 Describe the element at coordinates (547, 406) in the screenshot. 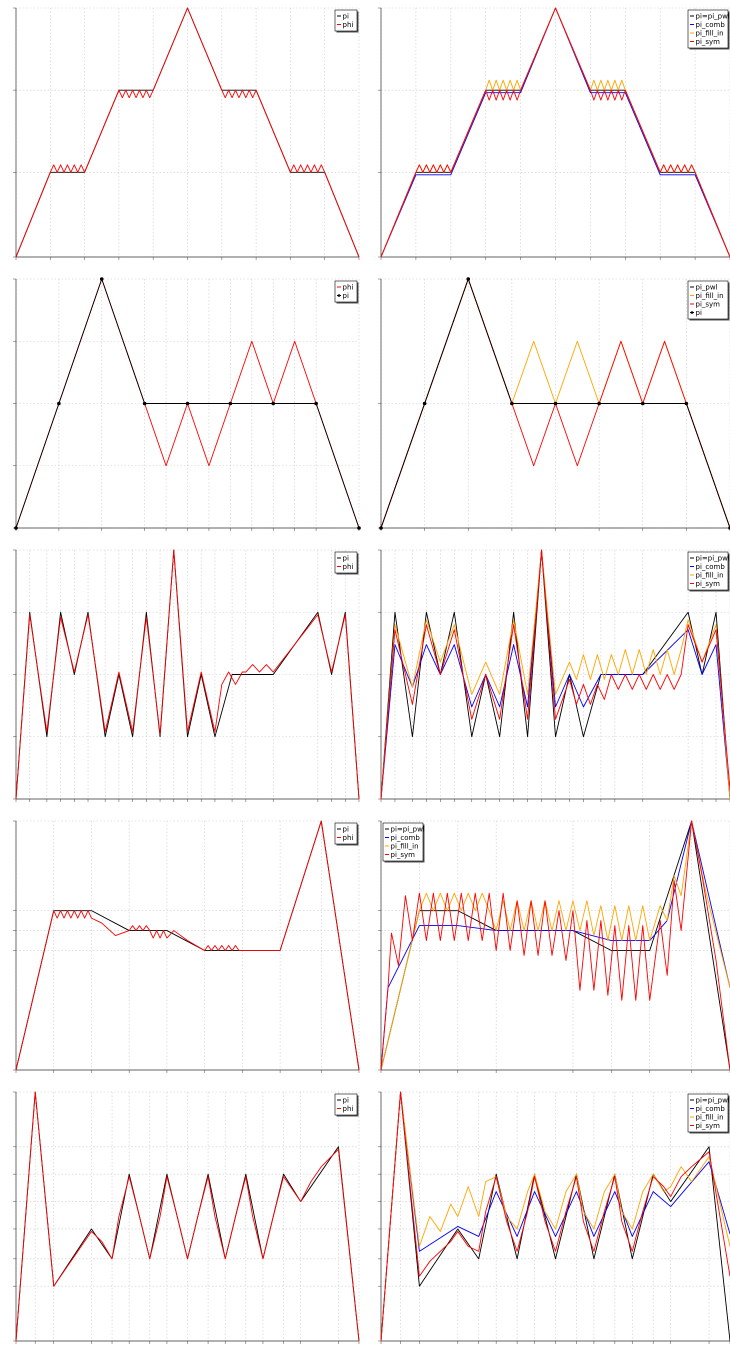

I see `plot-panel-4: pi_pwl pi_fill_in pi_sym pi` at that location.